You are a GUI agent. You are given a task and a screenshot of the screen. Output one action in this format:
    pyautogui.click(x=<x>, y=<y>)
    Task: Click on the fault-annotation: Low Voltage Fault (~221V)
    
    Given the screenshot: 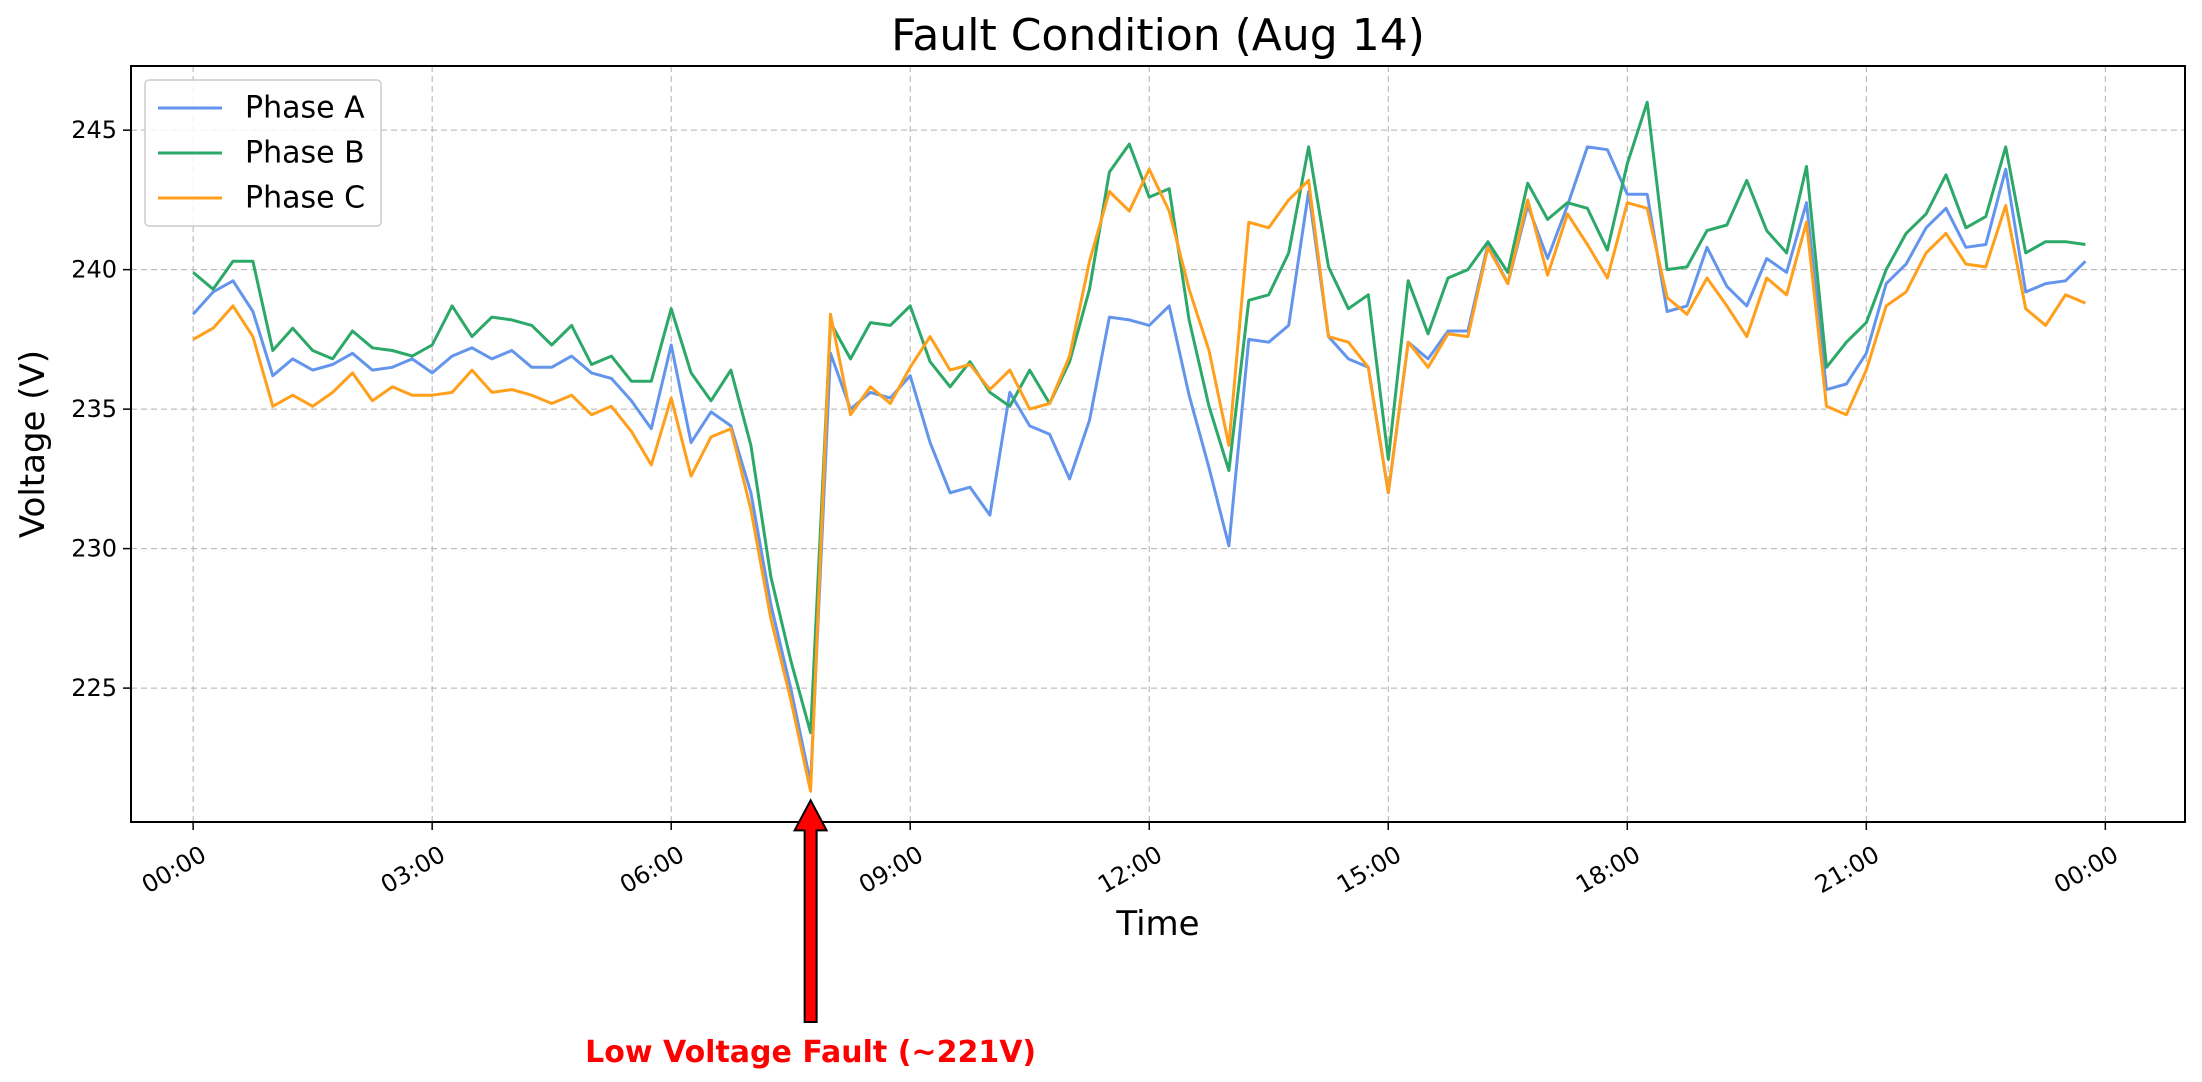 What is the action you would take?
    pyautogui.click(x=810, y=934)
    